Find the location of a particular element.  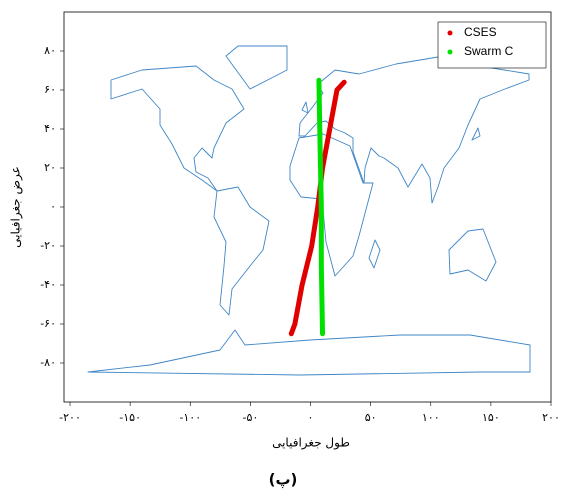

x-tick-label: -۵۰ is located at coordinates (250, 417).